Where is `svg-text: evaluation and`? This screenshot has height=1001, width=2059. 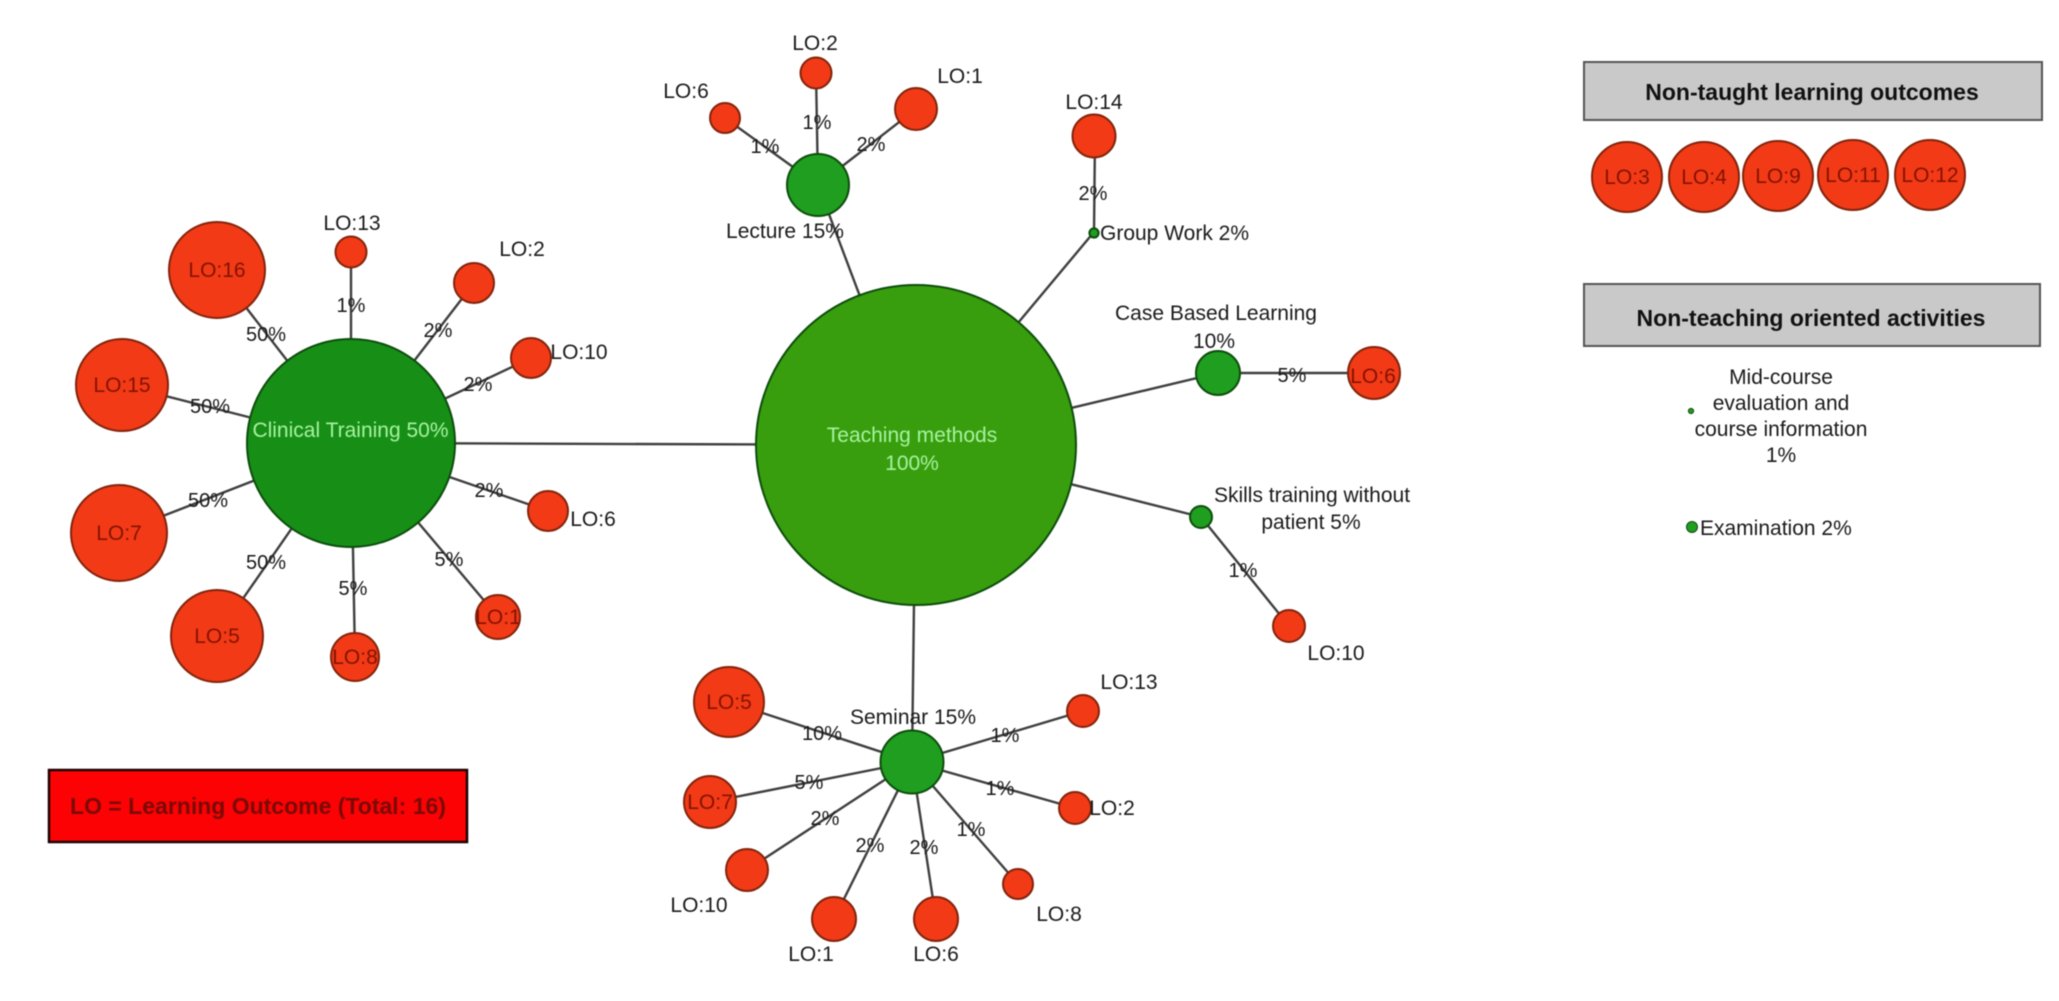
svg-text: evaluation and is located at coordinates (1781, 403).